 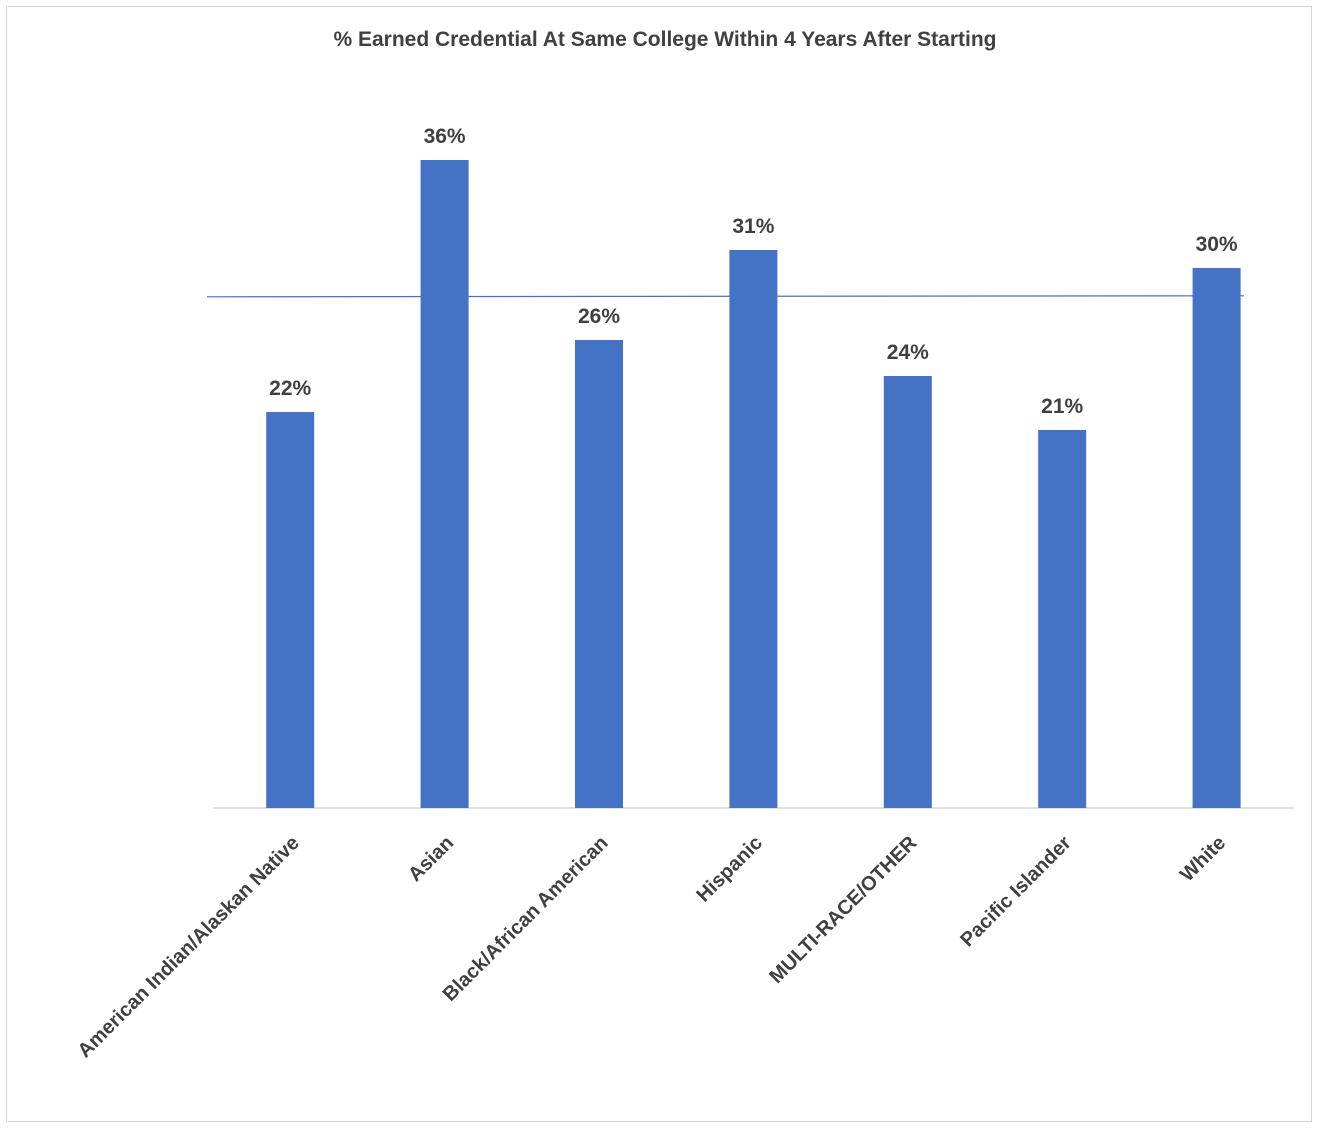 I want to click on data-label: 36%, so click(x=445, y=136).